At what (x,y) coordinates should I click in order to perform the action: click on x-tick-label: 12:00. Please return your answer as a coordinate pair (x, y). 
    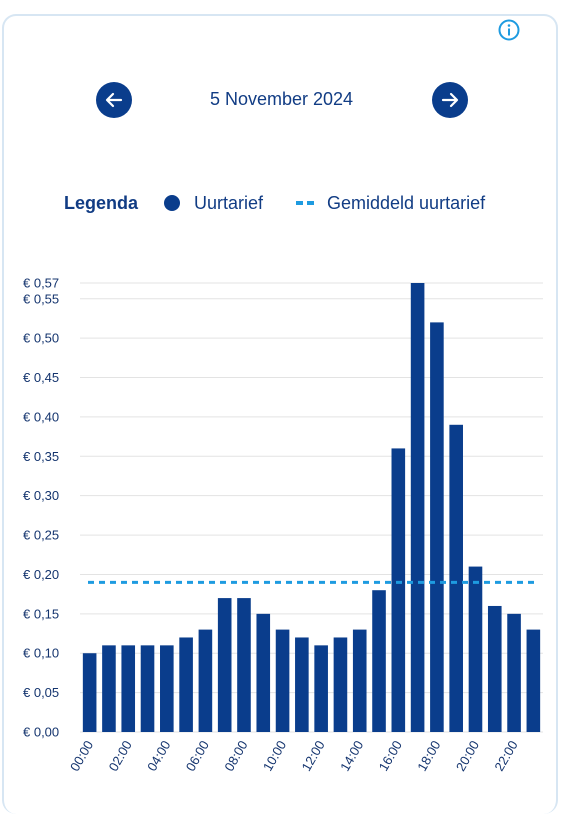
    Looking at the image, I should click on (312, 756).